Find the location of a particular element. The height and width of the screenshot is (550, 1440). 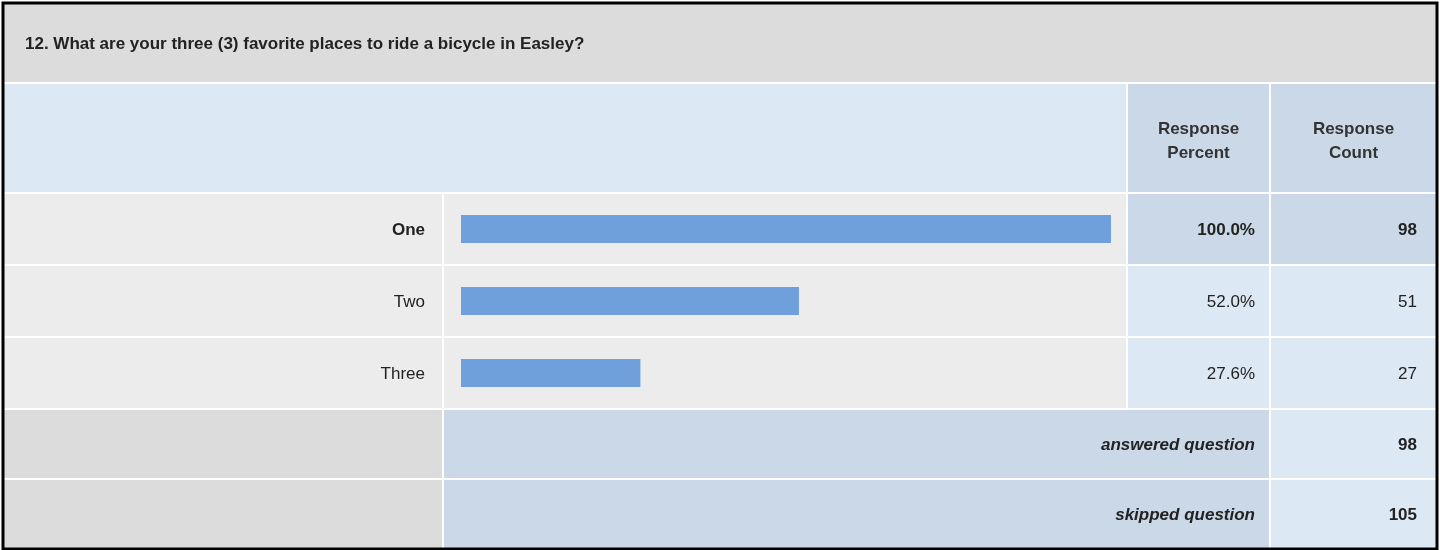

text: skipped question is located at coordinates (1185, 514).